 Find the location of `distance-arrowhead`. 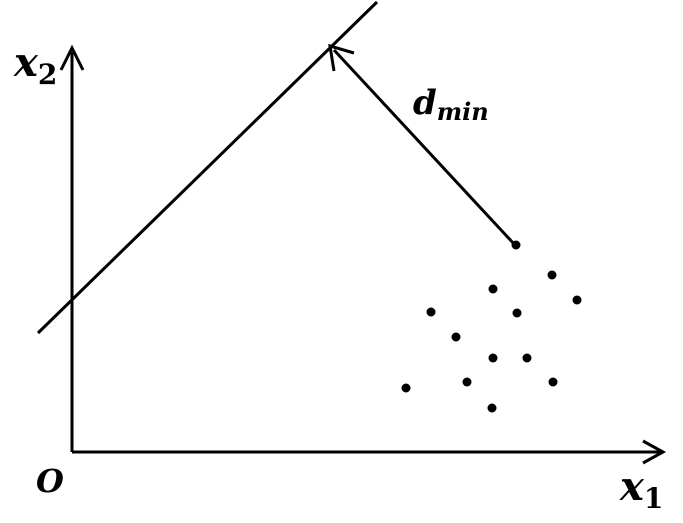

distance-arrowhead is located at coordinates (341, 57).